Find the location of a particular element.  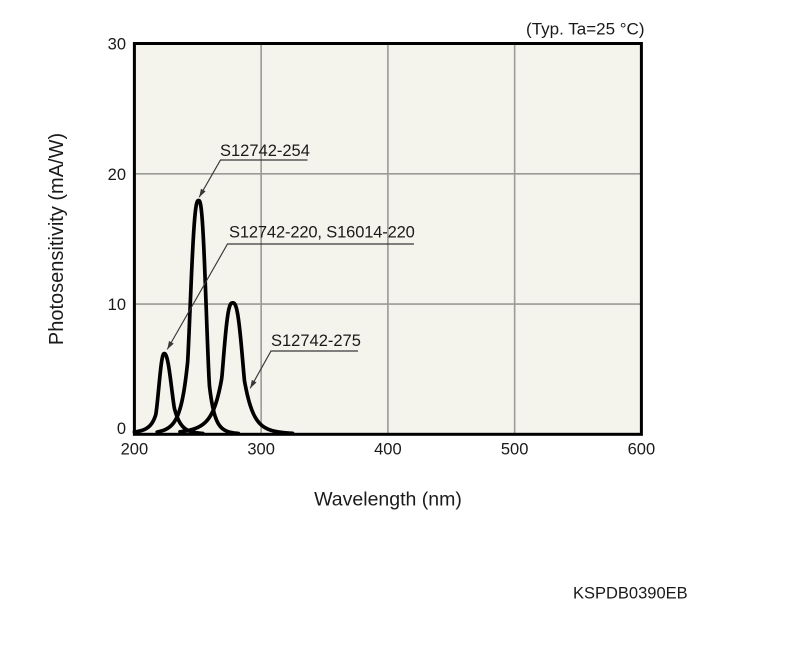

svg-text: 20 is located at coordinates (117, 175).